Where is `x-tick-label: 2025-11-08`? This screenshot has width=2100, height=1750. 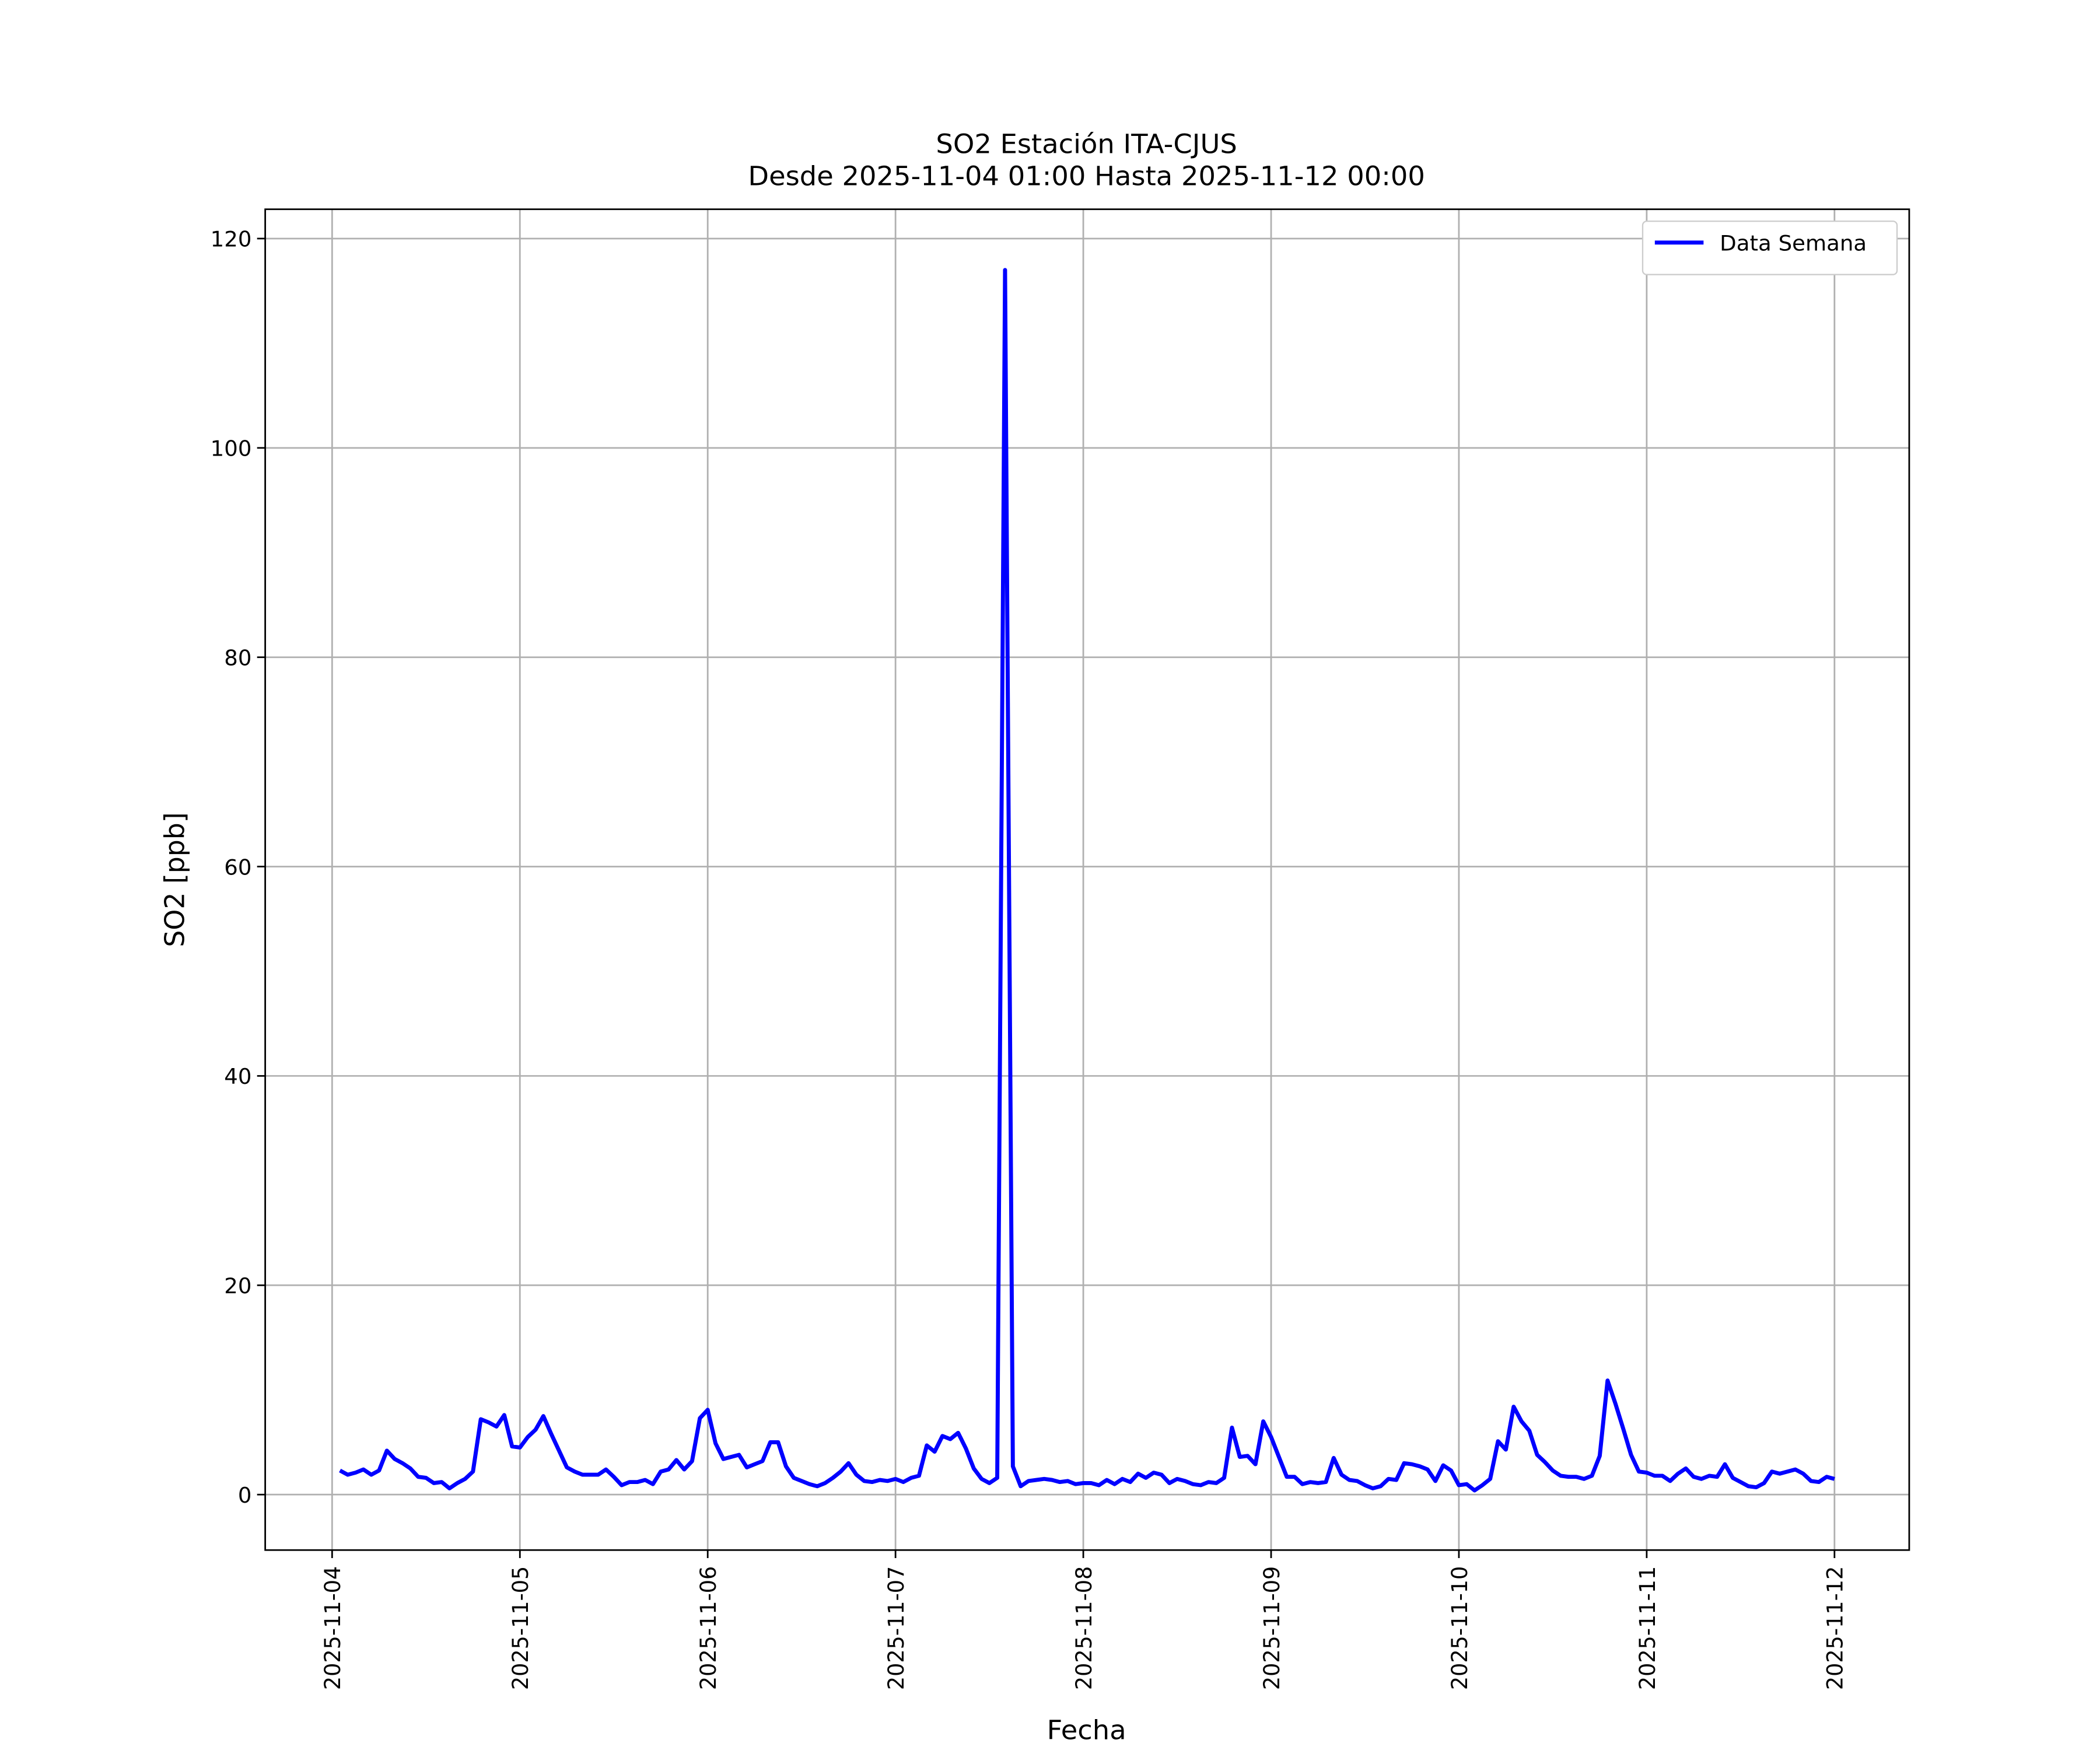 x-tick-label: 2025-11-08 is located at coordinates (1084, 1628).